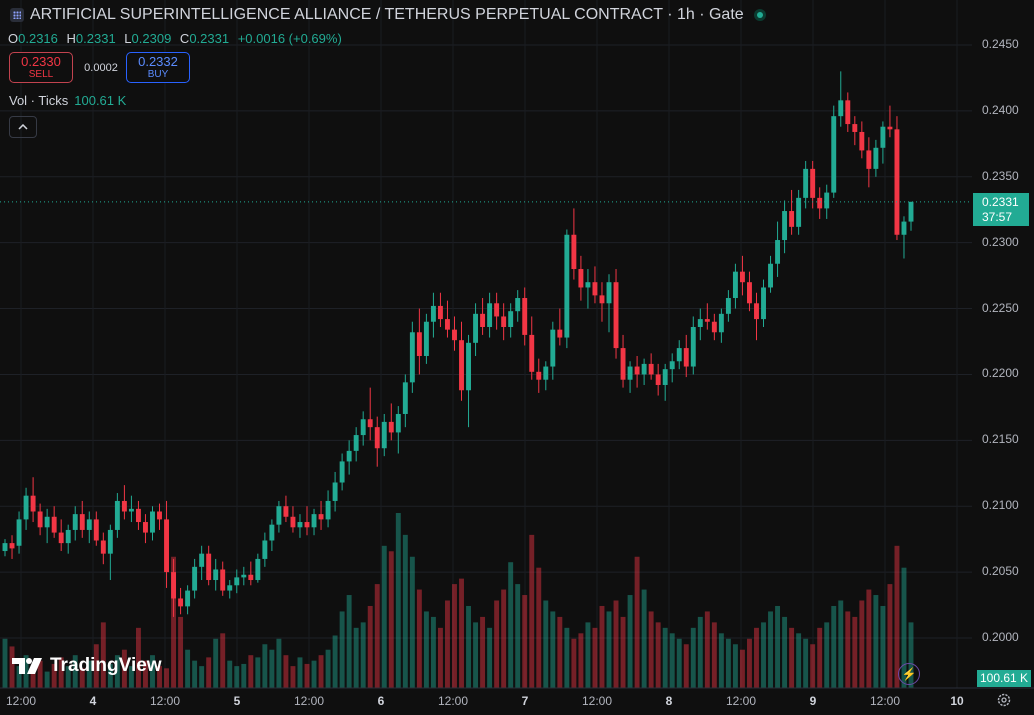  I want to click on sell-button: 0.2330 SELL, so click(41, 67).